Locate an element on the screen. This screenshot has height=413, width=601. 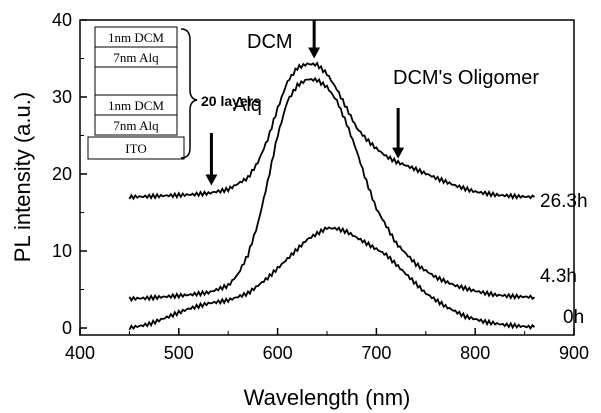
inset-layer-label: ITO is located at coordinates (135, 148).